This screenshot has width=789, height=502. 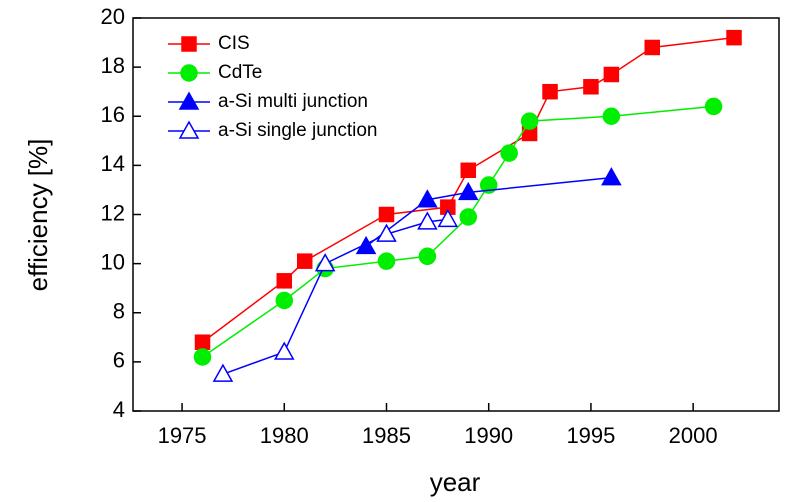 I want to click on y-tick-label: 10, so click(x=113, y=261).